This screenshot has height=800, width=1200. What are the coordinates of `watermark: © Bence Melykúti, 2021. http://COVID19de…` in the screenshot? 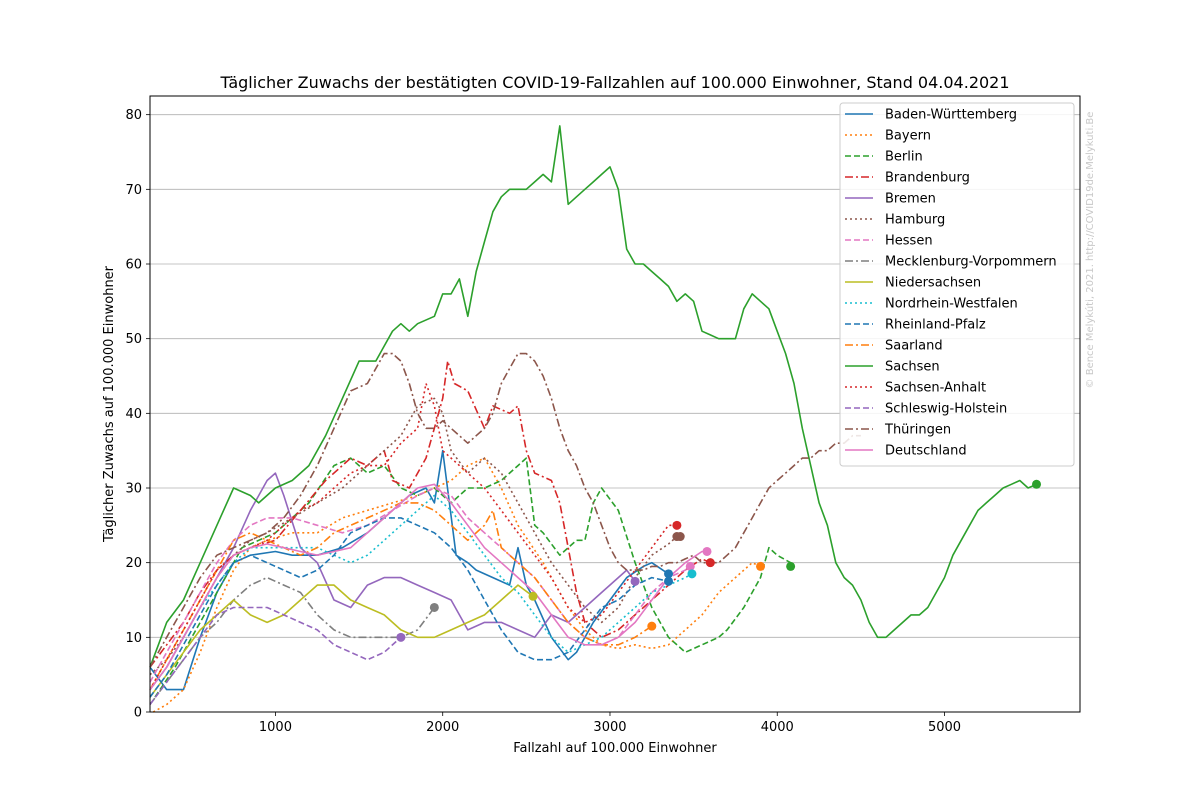 It's located at (1090, 250).